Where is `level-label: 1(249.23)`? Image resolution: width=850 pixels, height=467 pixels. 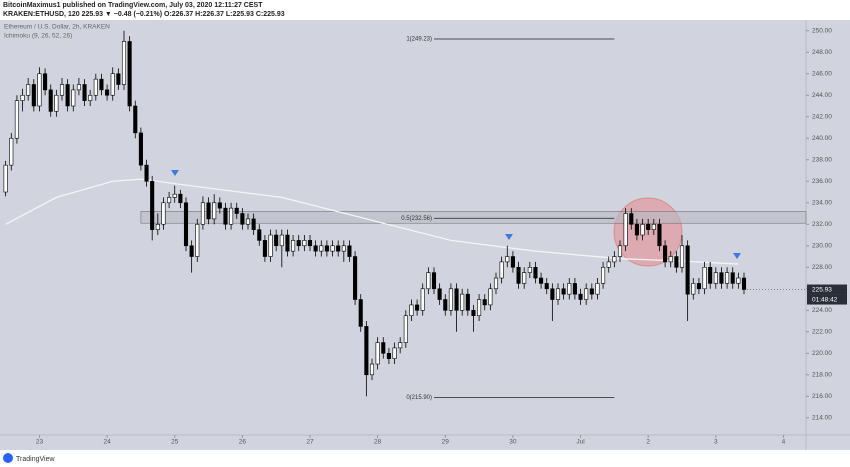
level-label: 1(249.23) is located at coordinates (419, 40).